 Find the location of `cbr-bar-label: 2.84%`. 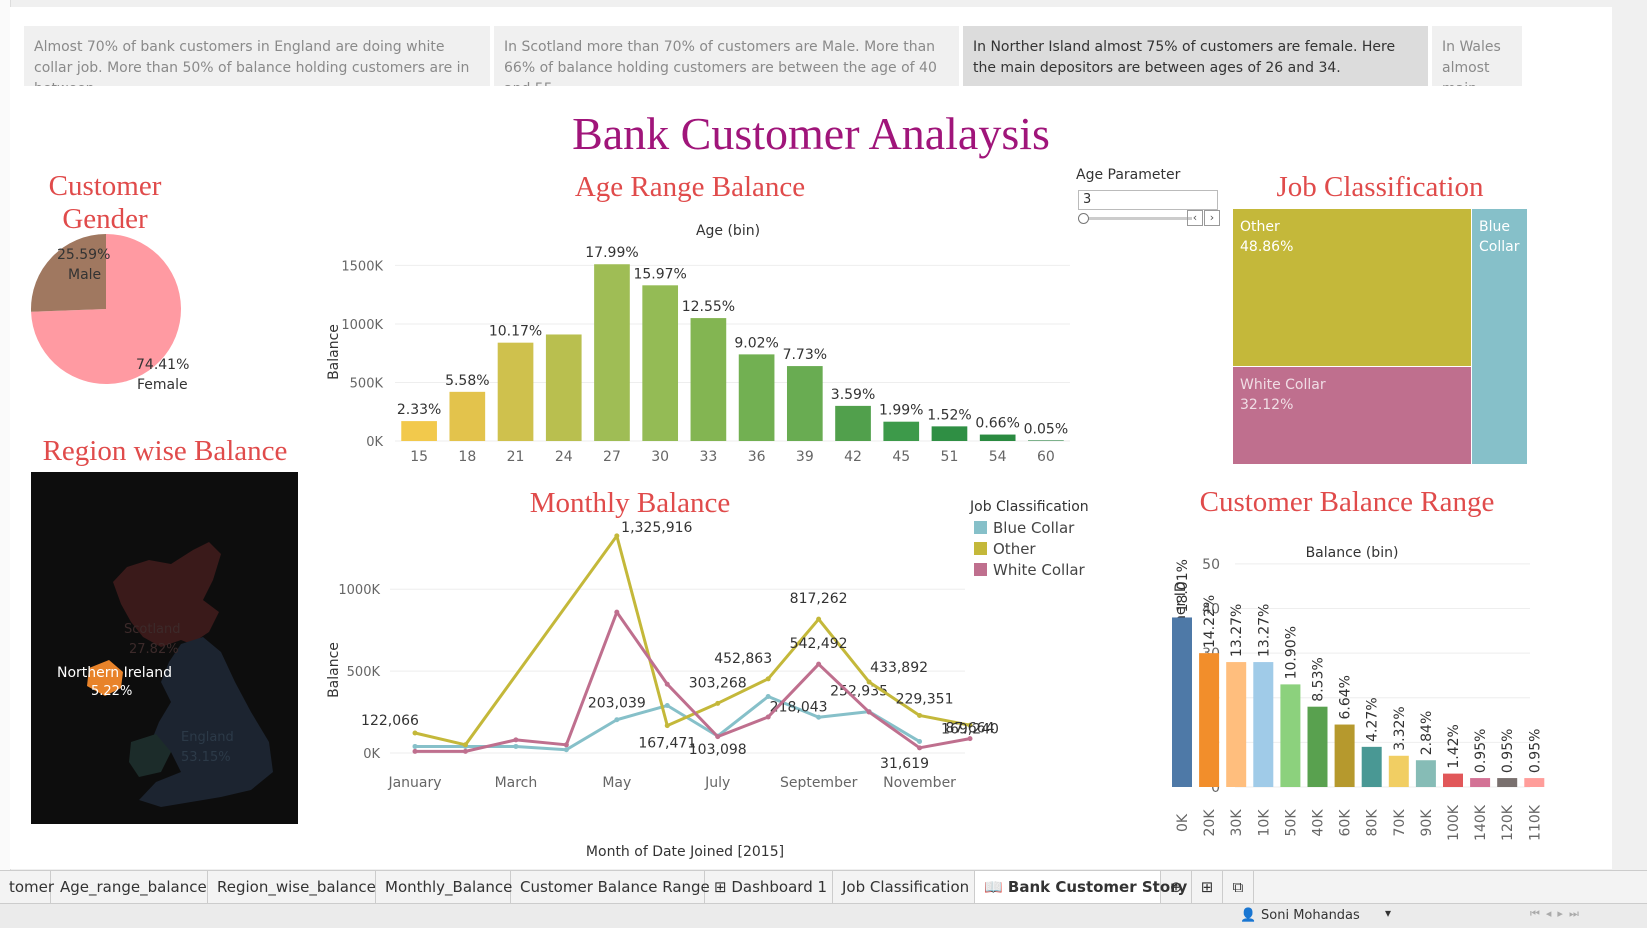

cbr-bar-label: 2.84% is located at coordinates (1427, 733).